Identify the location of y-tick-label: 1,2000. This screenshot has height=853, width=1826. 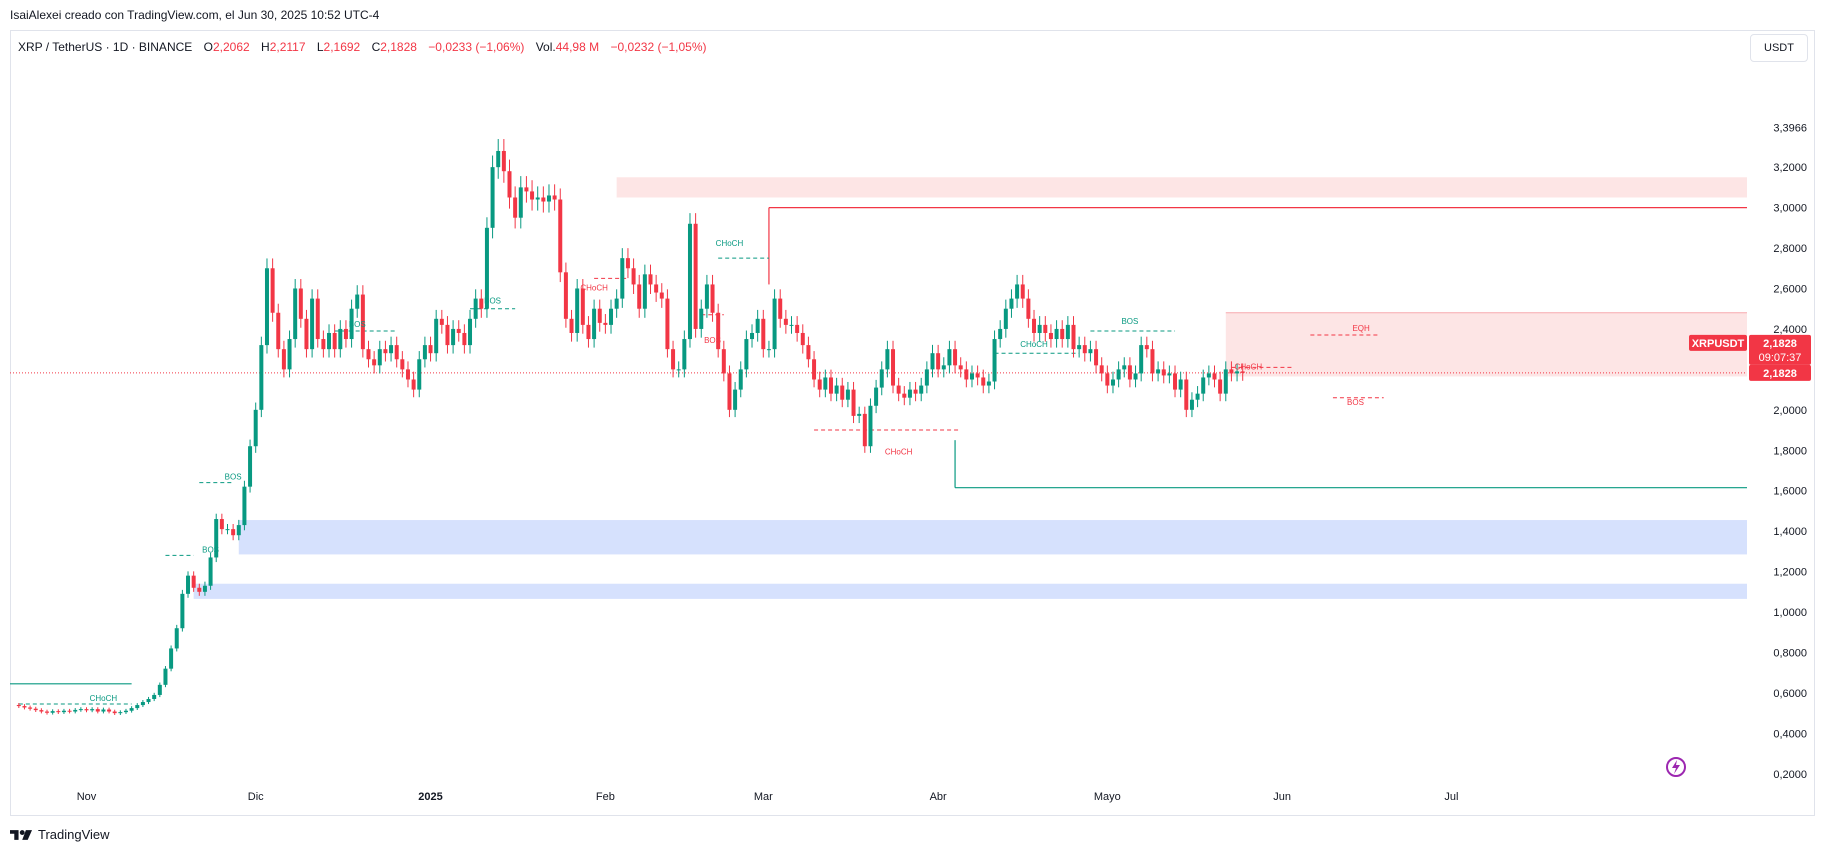
(1790, 573).